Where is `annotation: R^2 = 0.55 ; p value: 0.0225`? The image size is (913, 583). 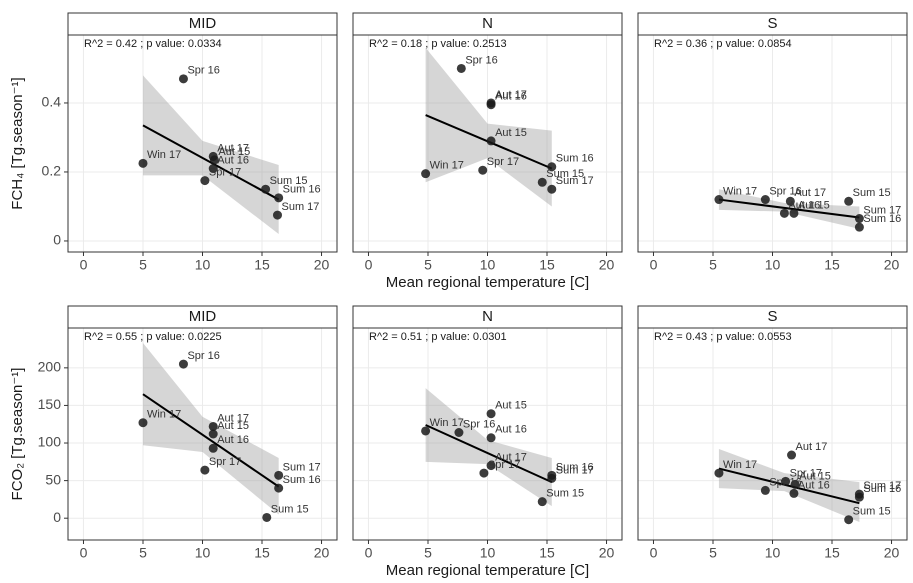 annotation: R^2 = 0.55 ; p value: 0.0225 is located at coordinates (153, 337).